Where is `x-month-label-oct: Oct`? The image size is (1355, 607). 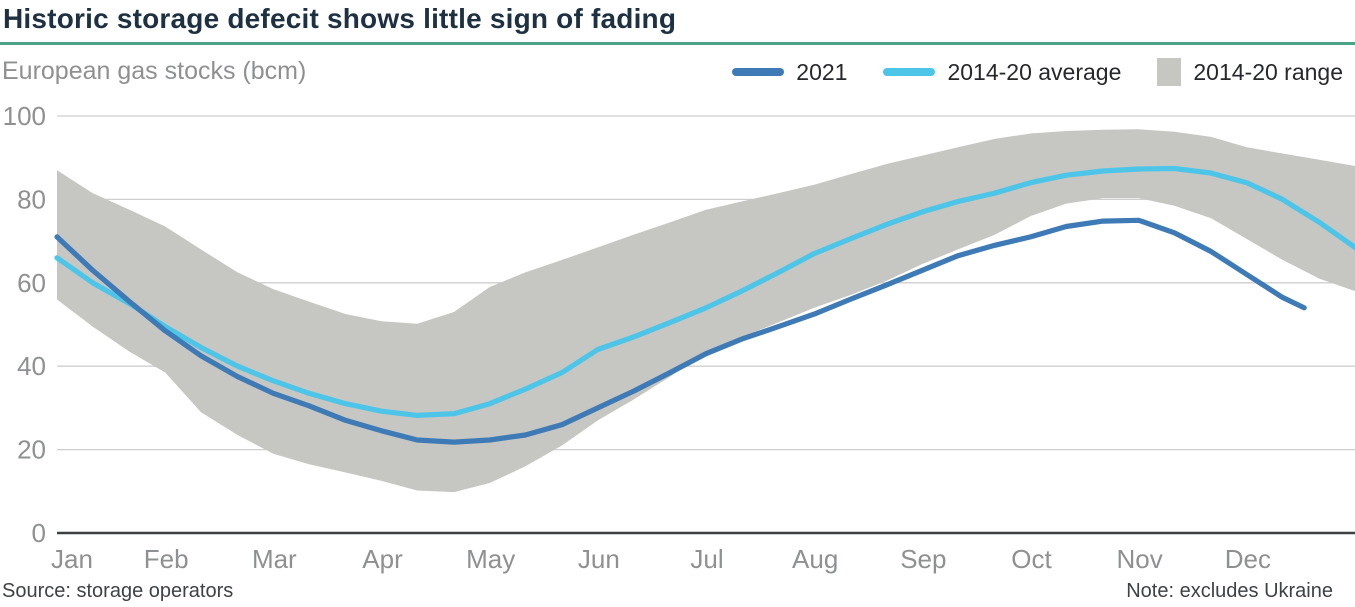 x-month-label-oct: Oct is located at coordinates (1031, 559).